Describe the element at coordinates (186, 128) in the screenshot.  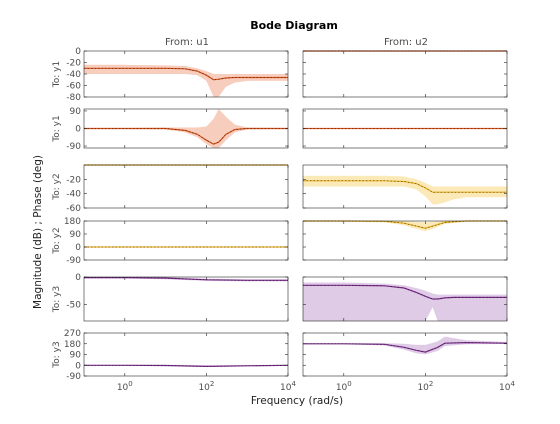
I see `panel-2-u1` at that location.